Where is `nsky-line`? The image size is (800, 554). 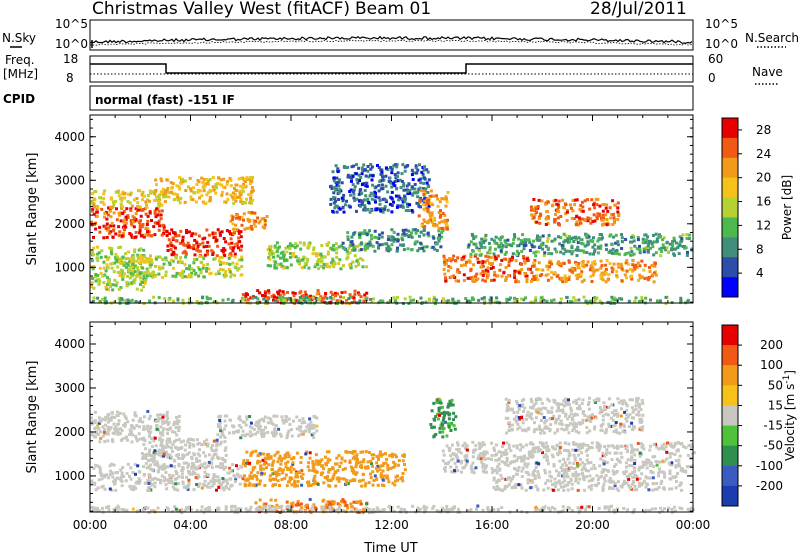
nsky-line is located at coordinates (391, 39).